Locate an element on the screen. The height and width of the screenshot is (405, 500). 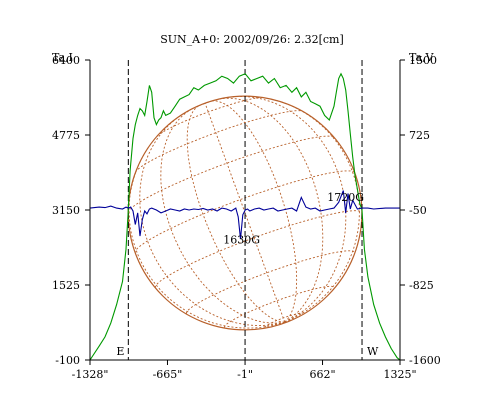
y-left-tick-label: 4775 is located at coordinates (66, 135).